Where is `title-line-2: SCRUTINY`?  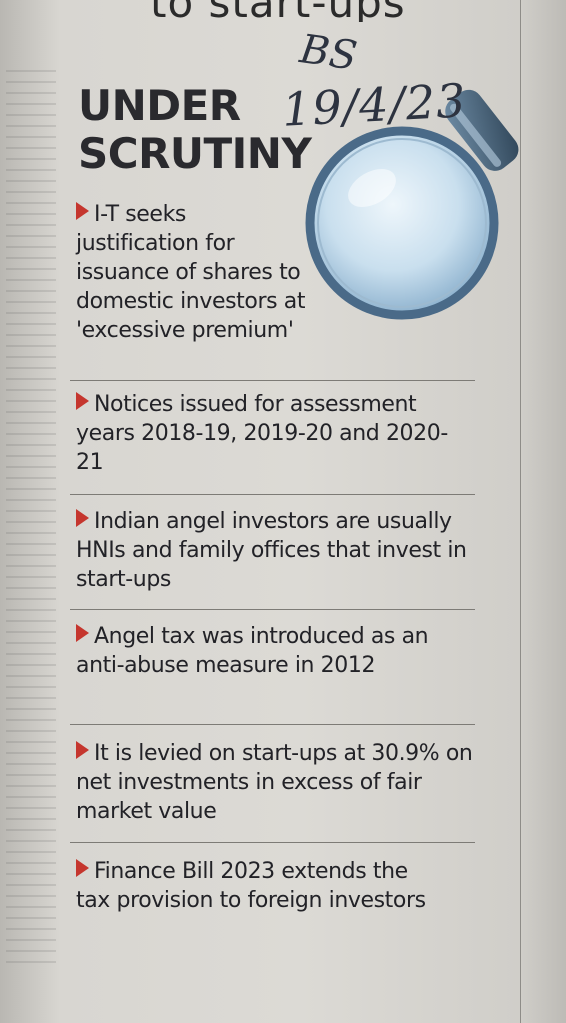 title-line-2: SCRUTINY is located at coordinates (195, 153).